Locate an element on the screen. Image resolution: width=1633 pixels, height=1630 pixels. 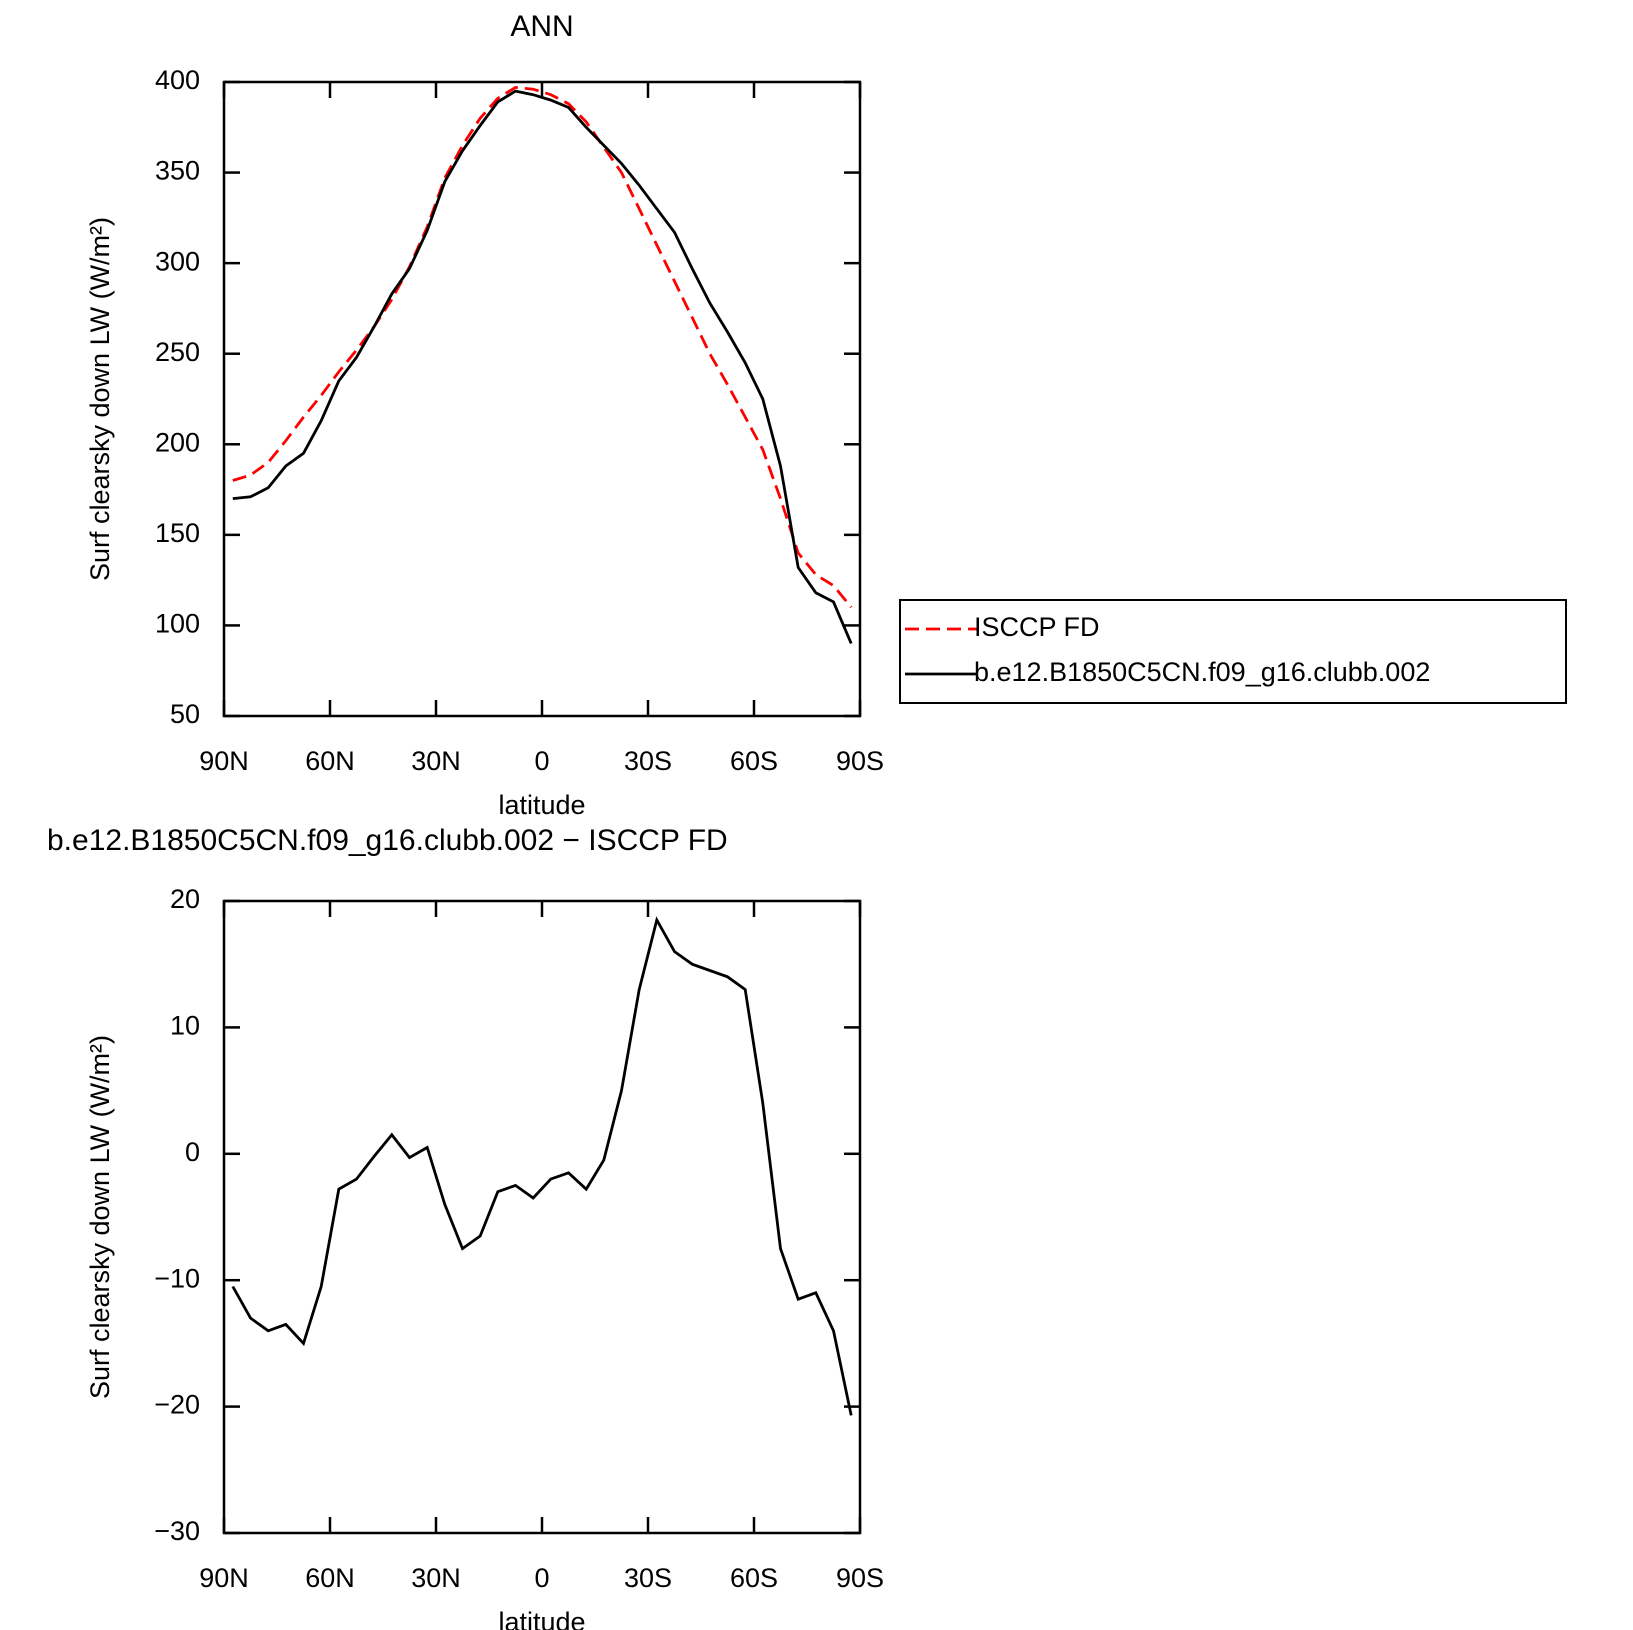
legend-label: ISCCP FD is located at coordinates (1037, 627).